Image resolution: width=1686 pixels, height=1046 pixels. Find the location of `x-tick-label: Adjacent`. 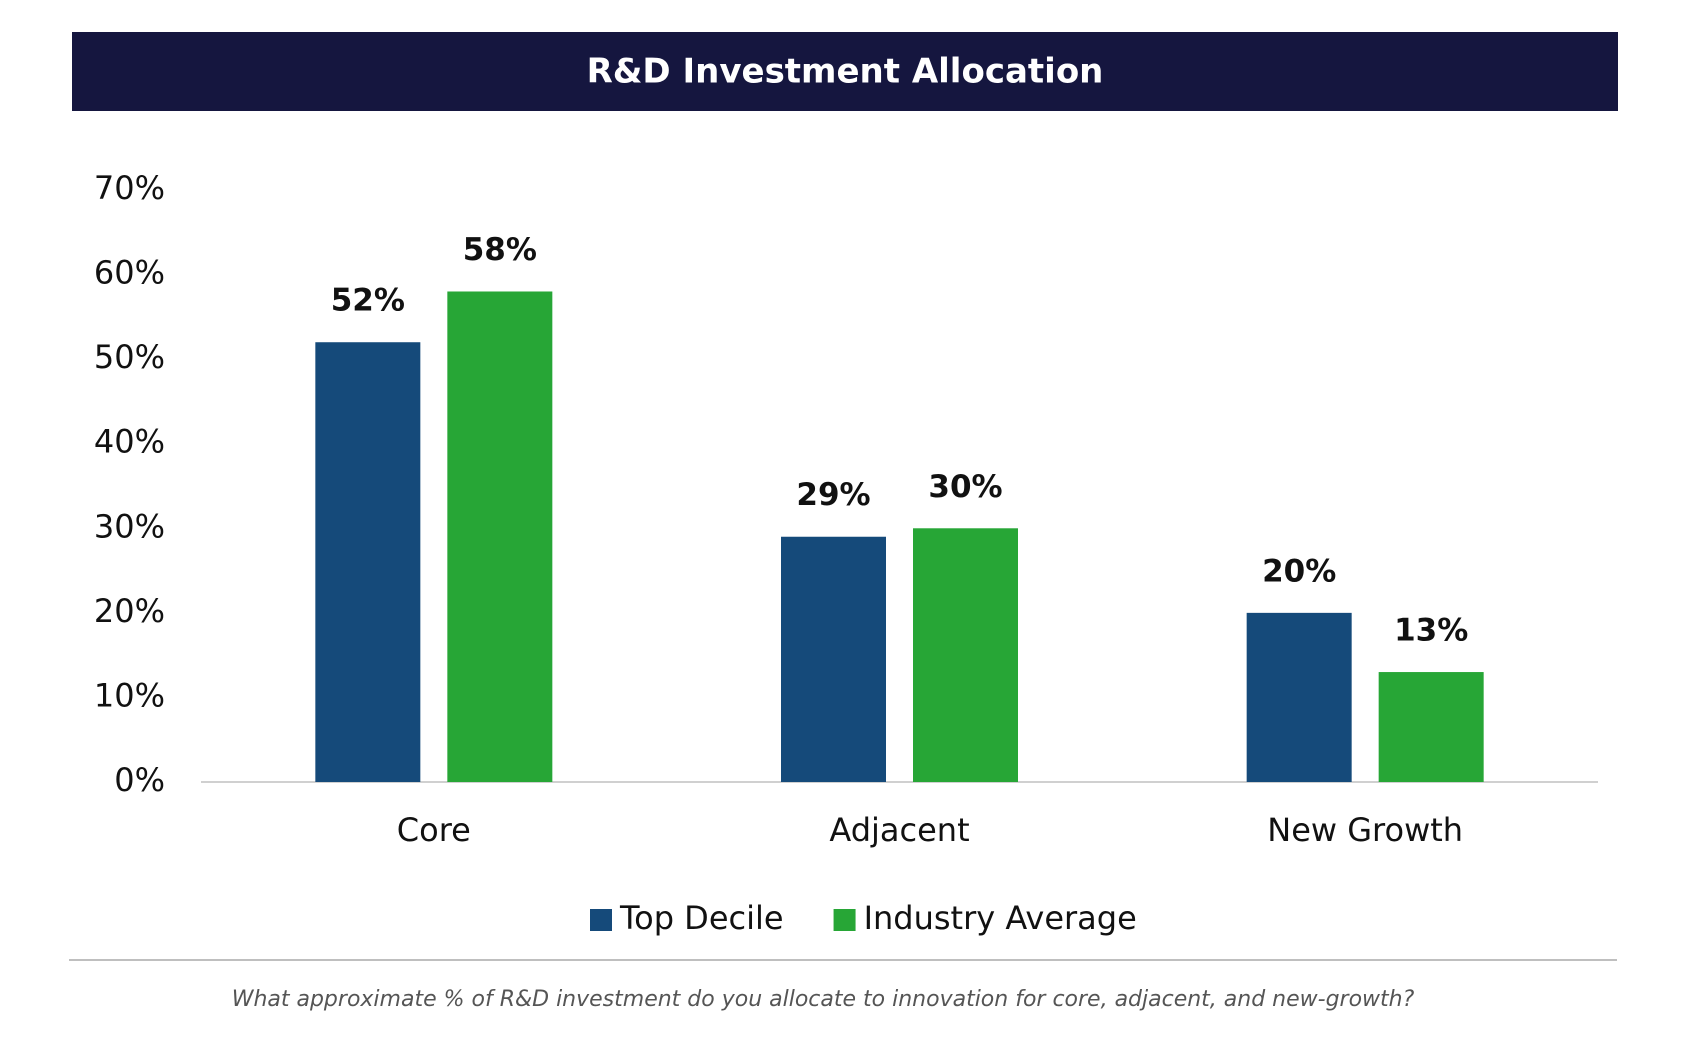

x-tick-label: Adjacent is located at coordinates (899, 830).